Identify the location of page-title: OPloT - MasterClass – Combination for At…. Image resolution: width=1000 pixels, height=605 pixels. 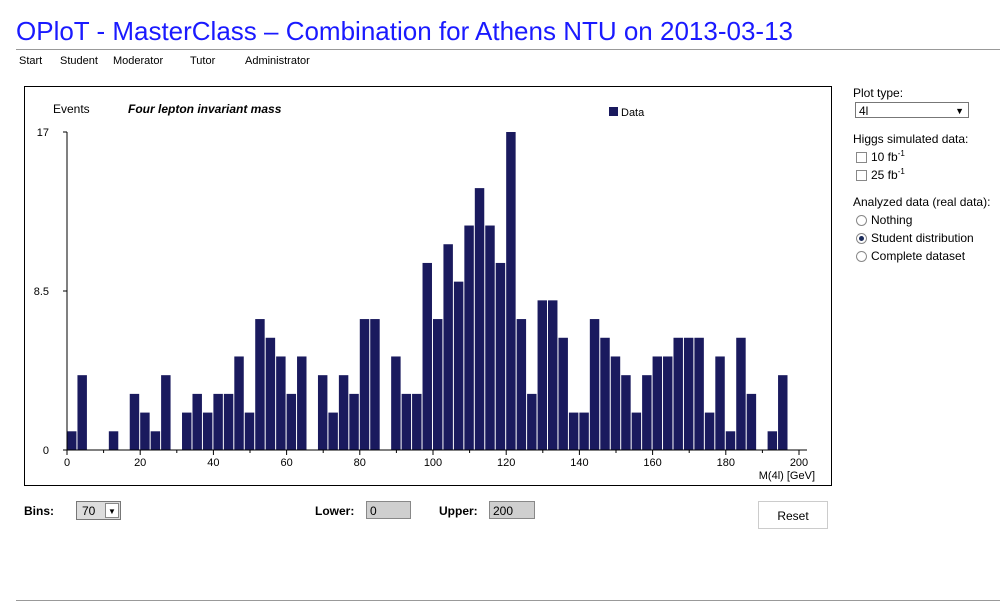
(404, 31).